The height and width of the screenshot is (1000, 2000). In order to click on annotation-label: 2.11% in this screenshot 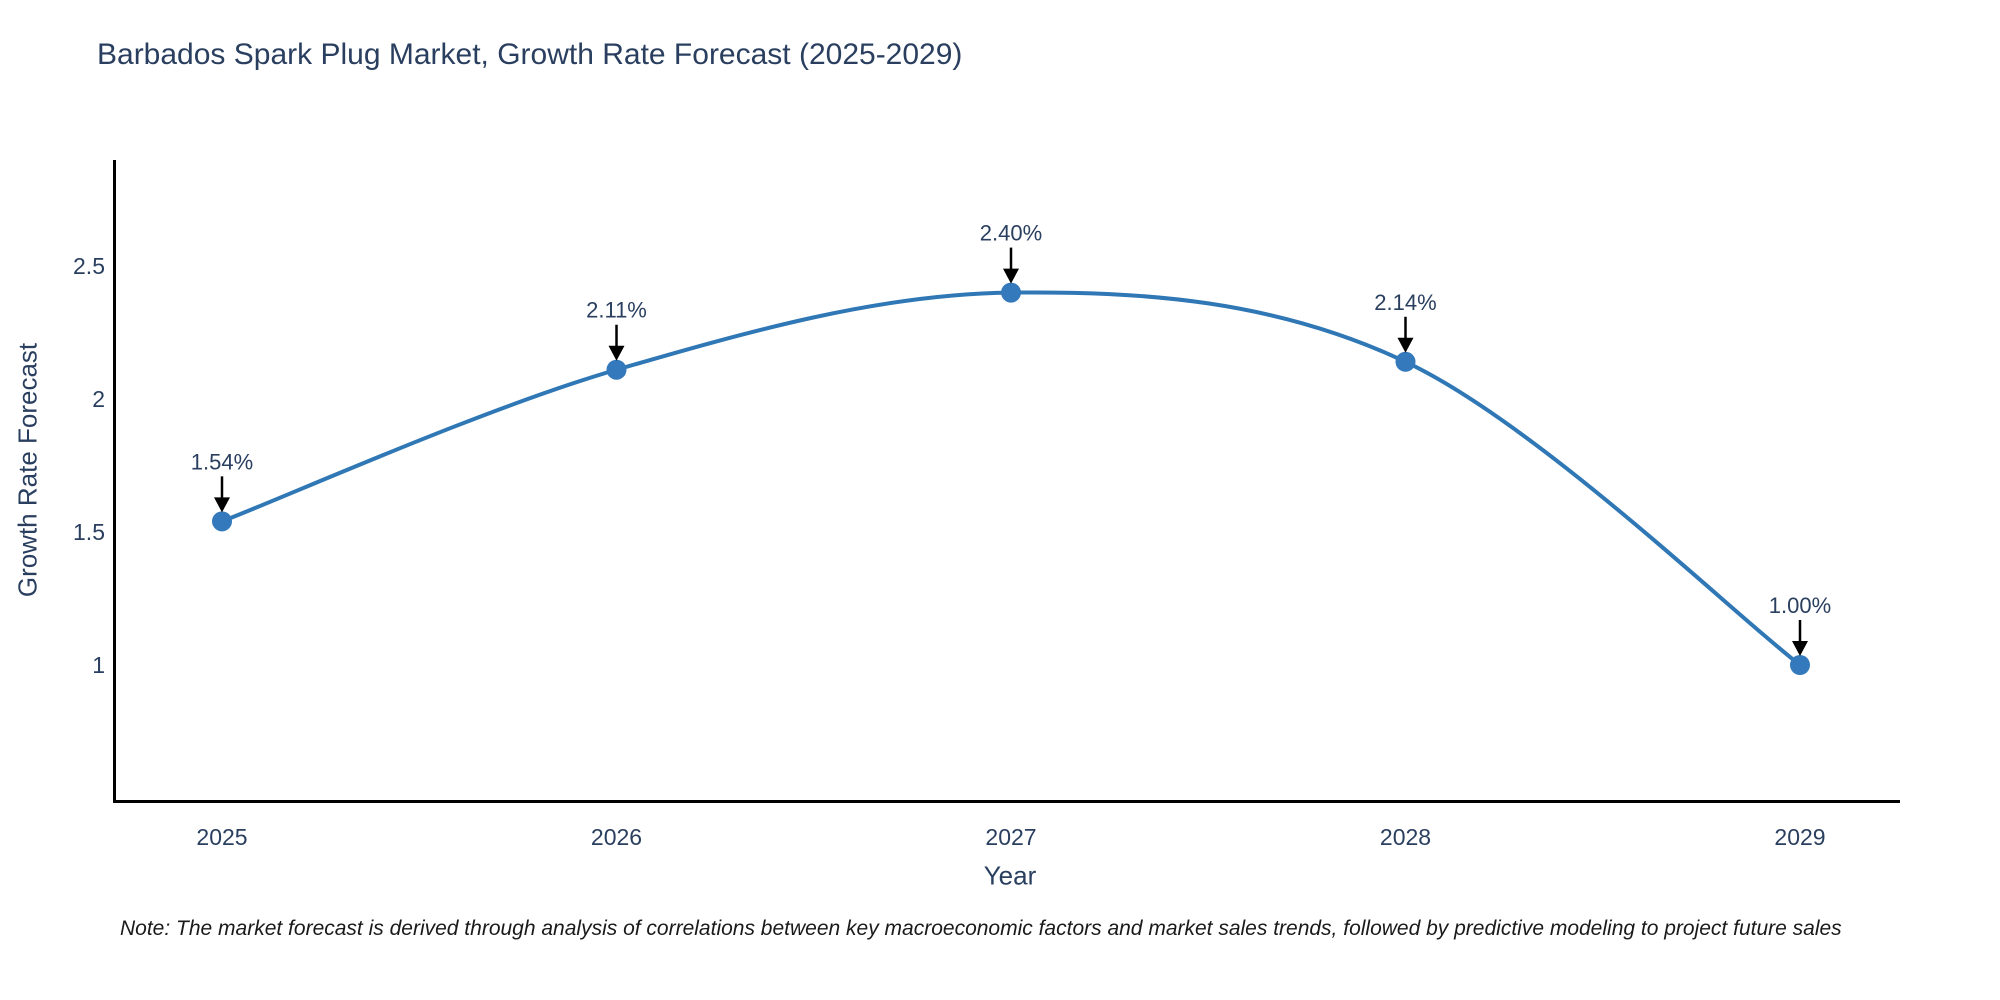, I will do `click(616, 310)`.